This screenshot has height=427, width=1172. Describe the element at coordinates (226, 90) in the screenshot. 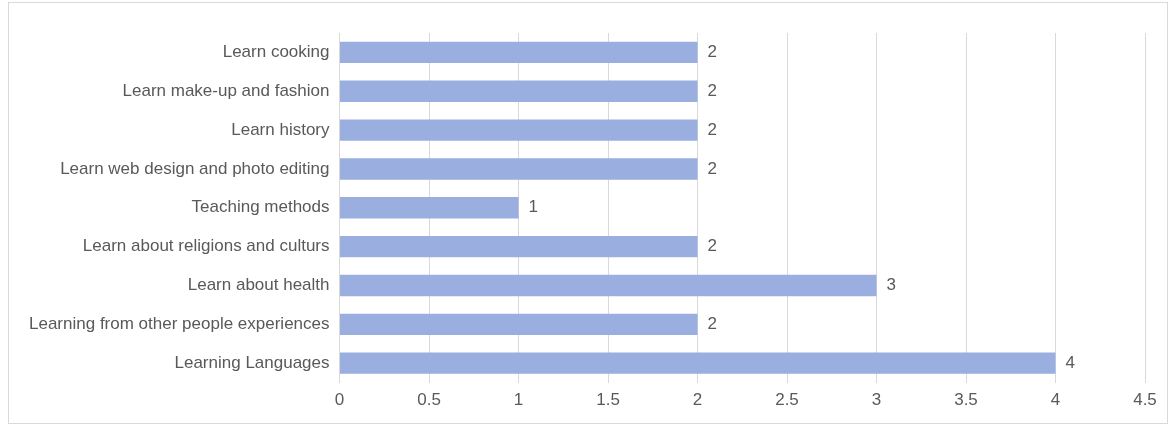

I see `y-tick-label: Learn make-up and fashion` at that location.